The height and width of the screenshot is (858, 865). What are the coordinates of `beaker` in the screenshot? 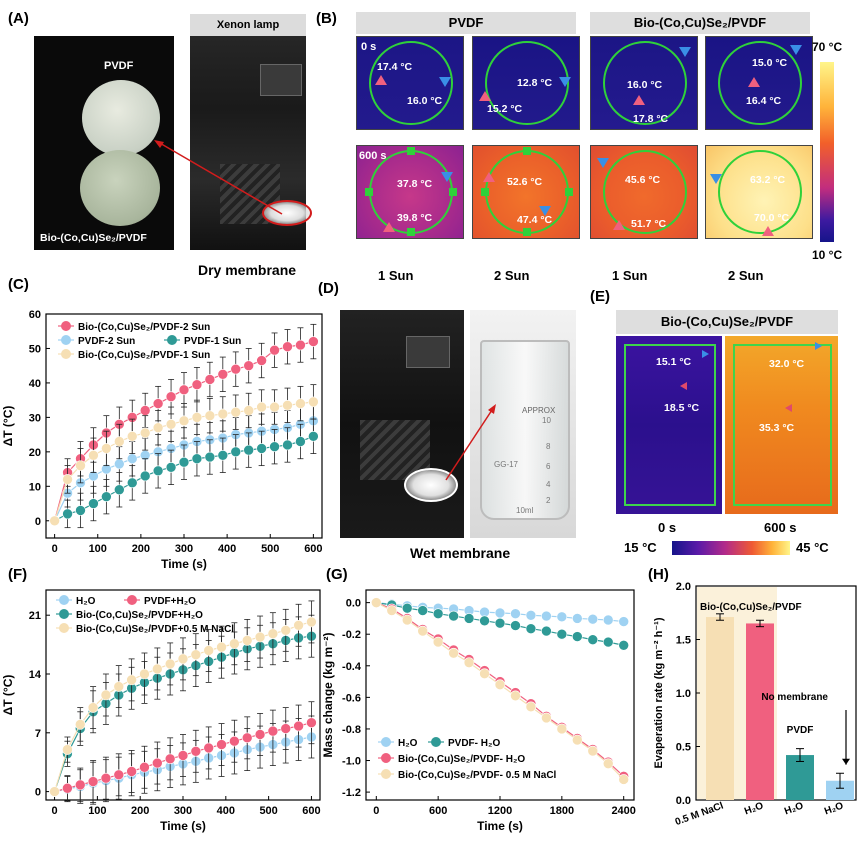 It's located at (525, 430).